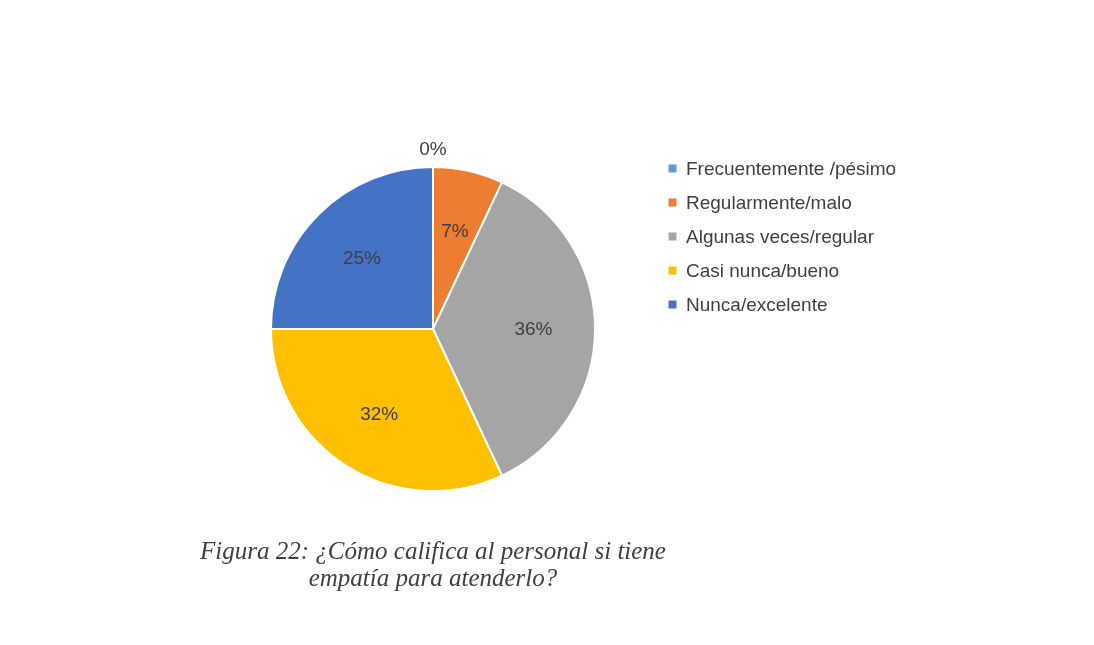 This screenshot has width=1094, height=645. What do you see at coordinates (432, 564) in the screenshot?
I see `text: Figura 22: ¿Cómo califica al personal si tiene empatía para atenderlo?` at bounding box center [432, 564].